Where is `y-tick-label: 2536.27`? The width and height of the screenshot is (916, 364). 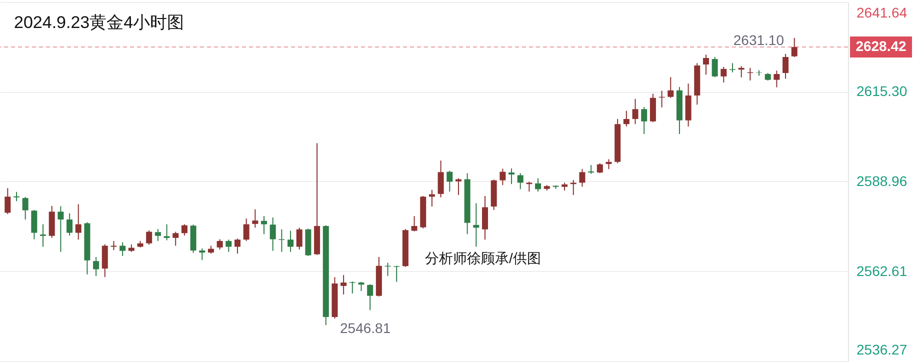 y-tick-label: 2536.27 is located at coordinates (882, 350).